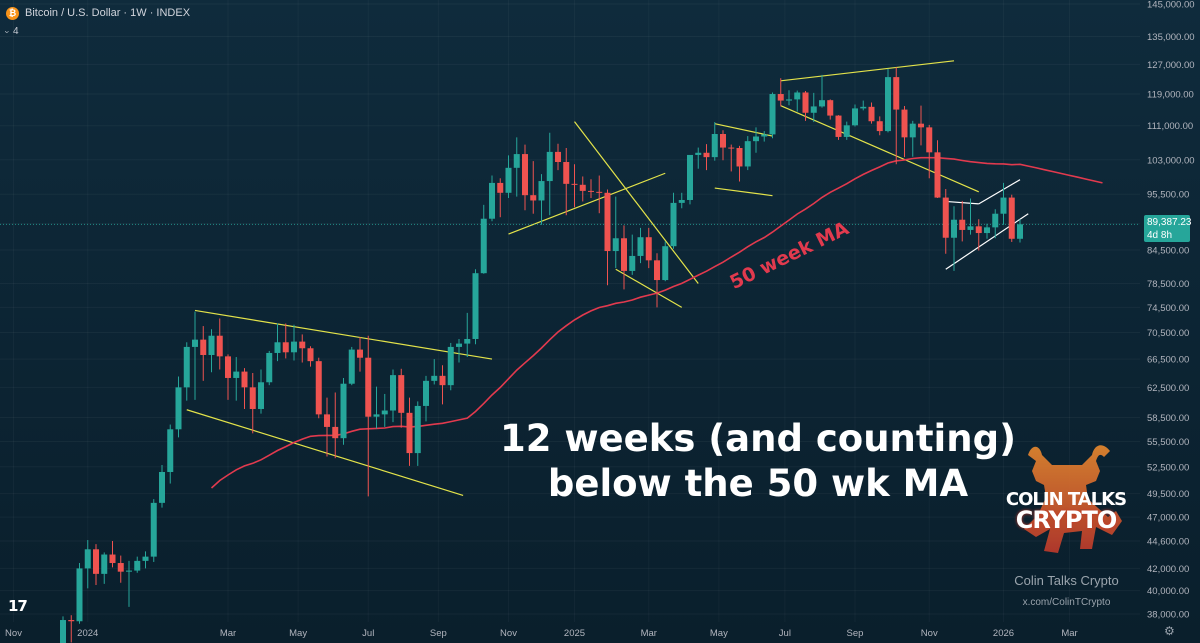 The image size is (1200, 643). I want to click on y-tick-label: 62,500.00, so click(1168, 388).